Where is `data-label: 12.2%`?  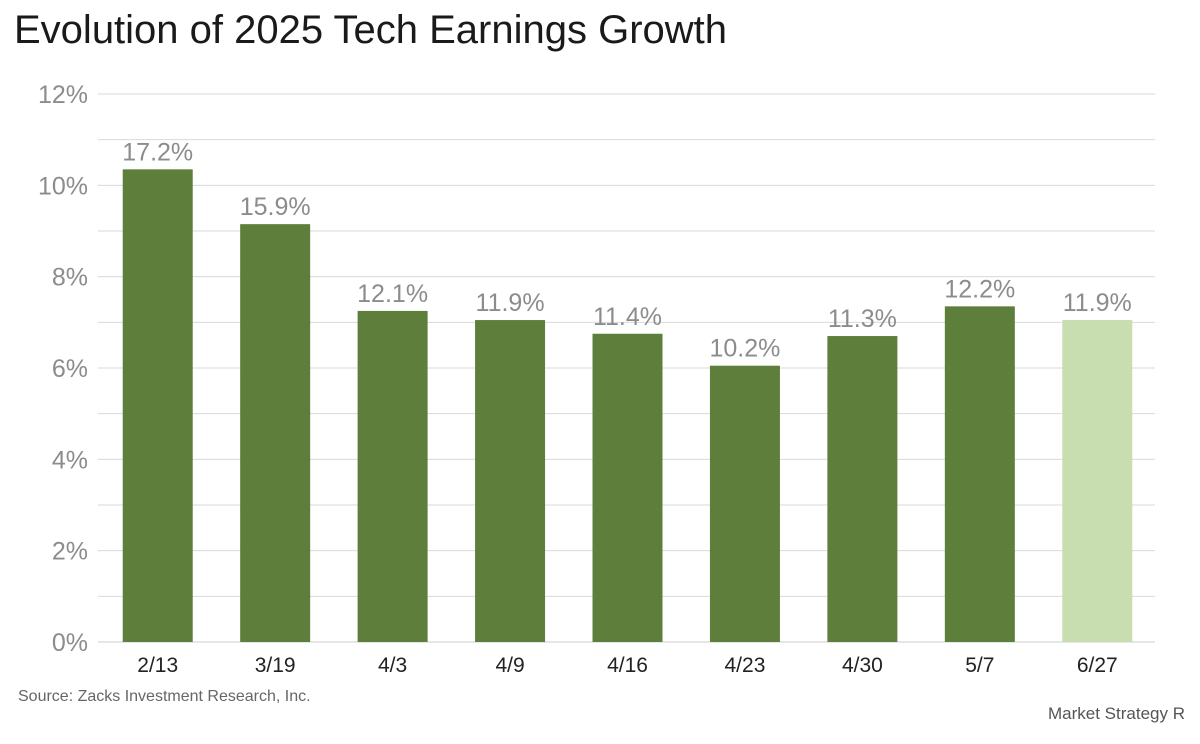 data-label: 12.2% is located at coordinates (979, 289).